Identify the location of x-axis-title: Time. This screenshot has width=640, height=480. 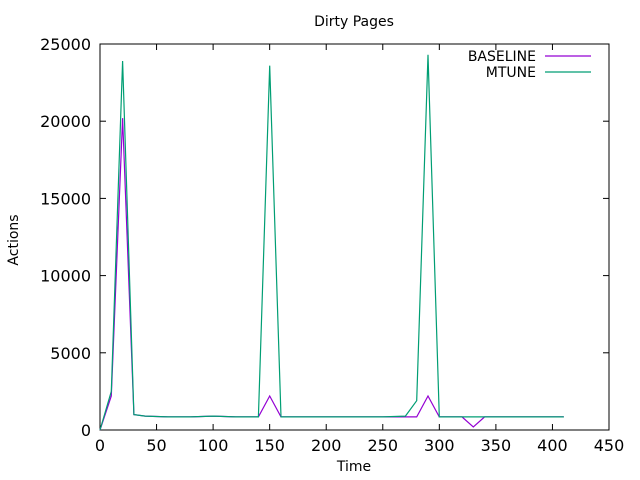
(353, 467).